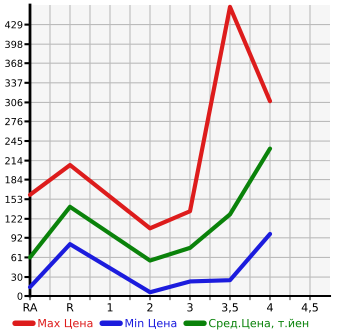  Describe the element at coordinates (151, 323) in the screenshot. I see `legend-label: Min Цена` at that location.